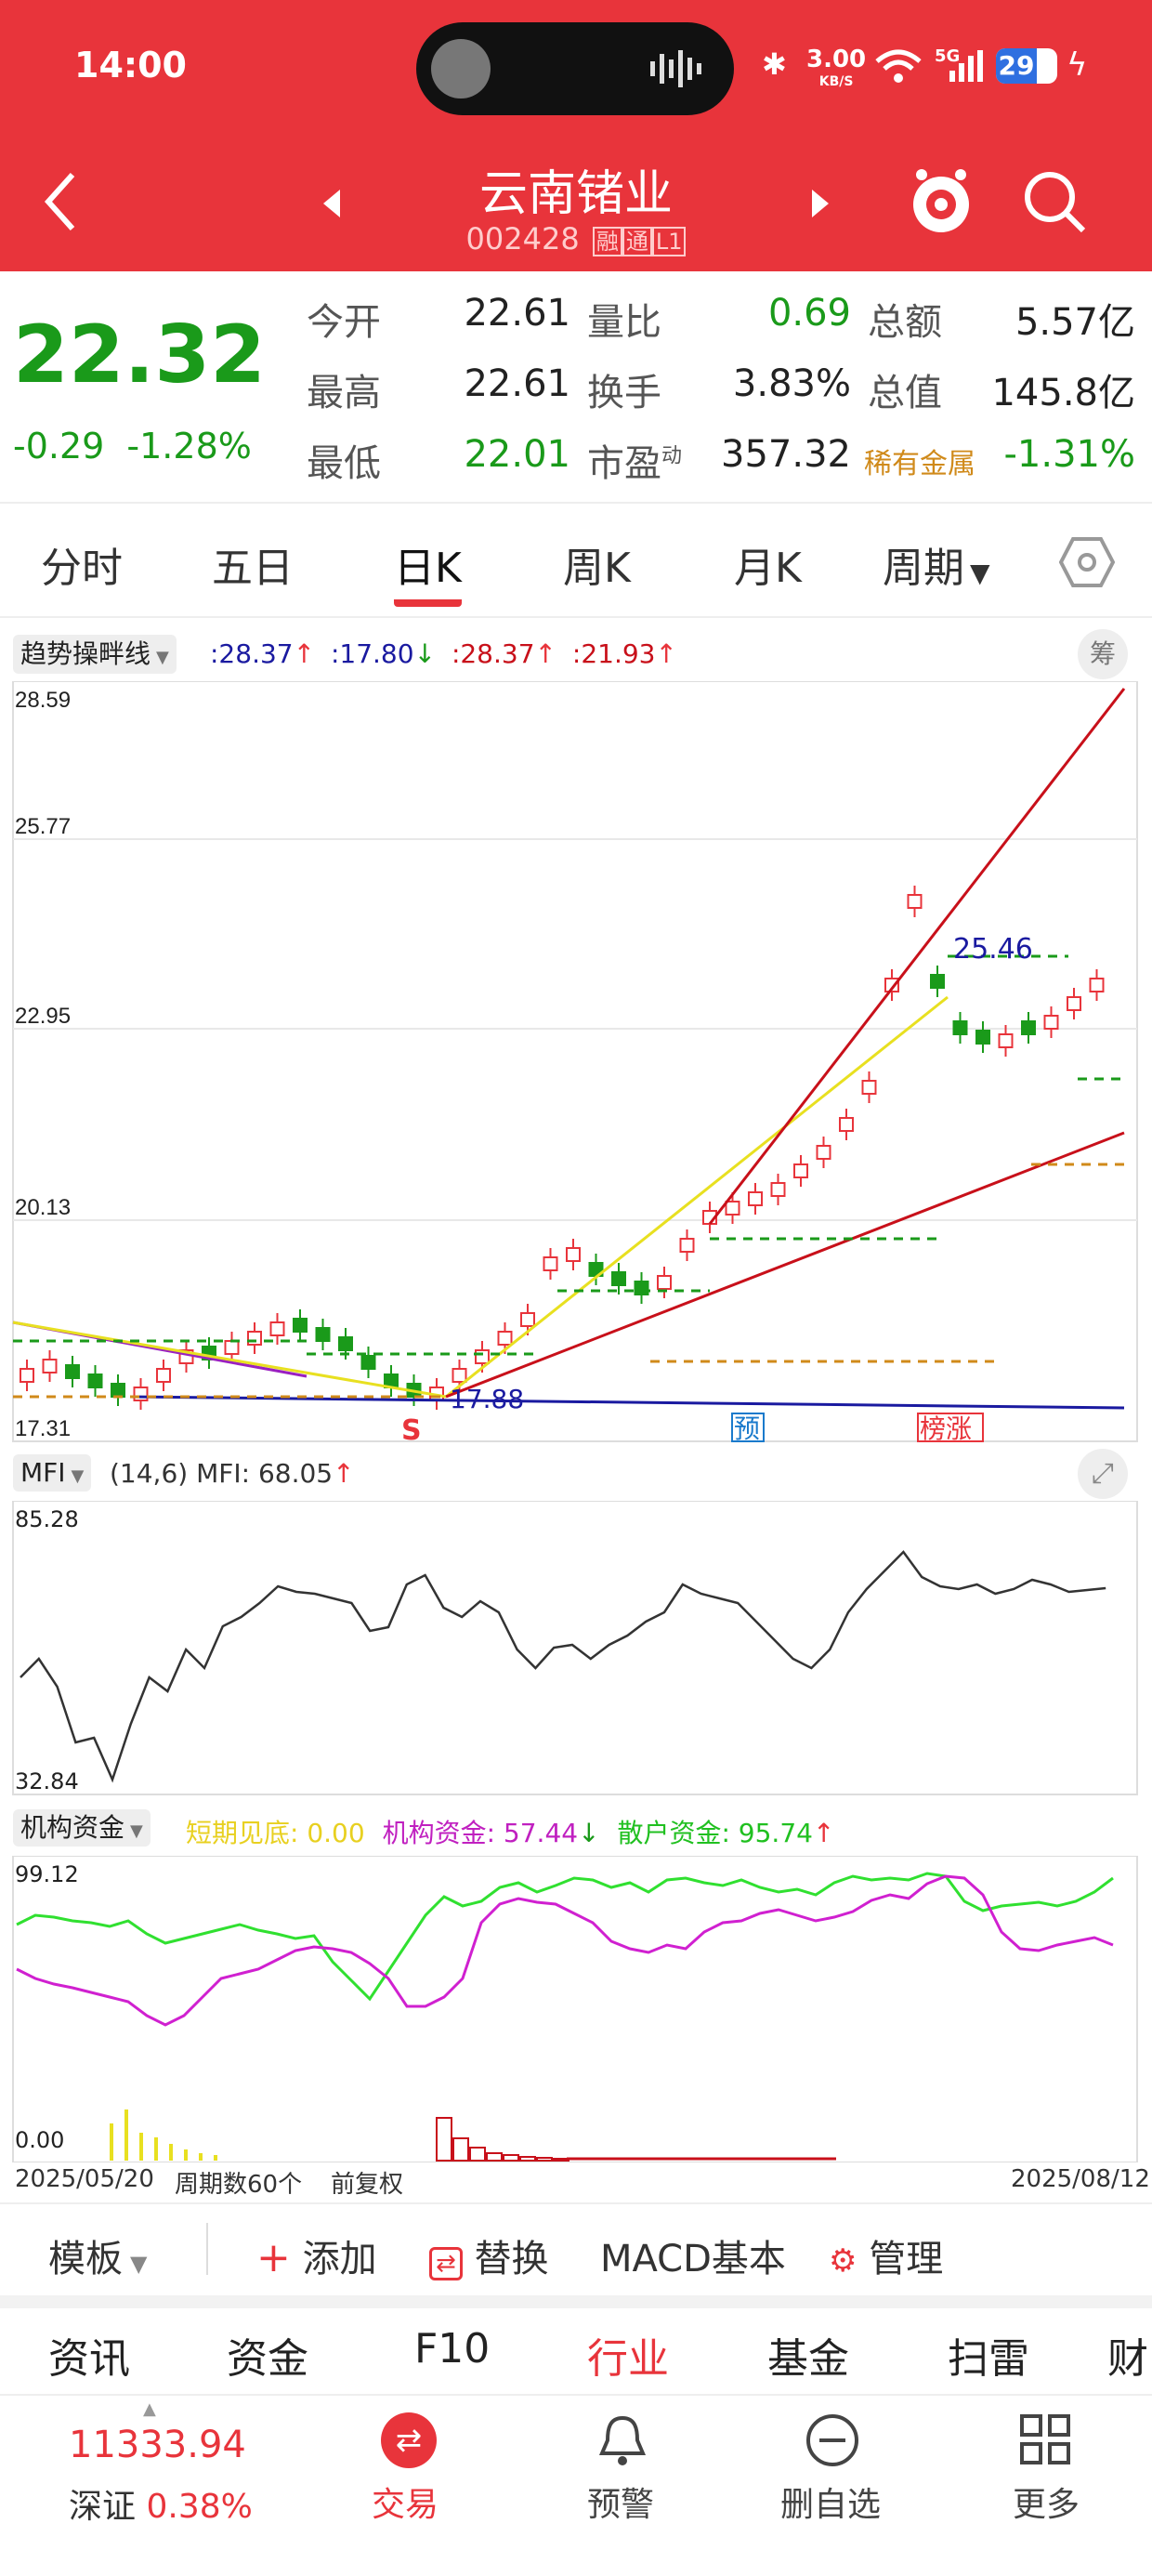 This screenshot has width=1152, height=2576. I want to click on trade-icon: ⇄, so click(409, 2440).